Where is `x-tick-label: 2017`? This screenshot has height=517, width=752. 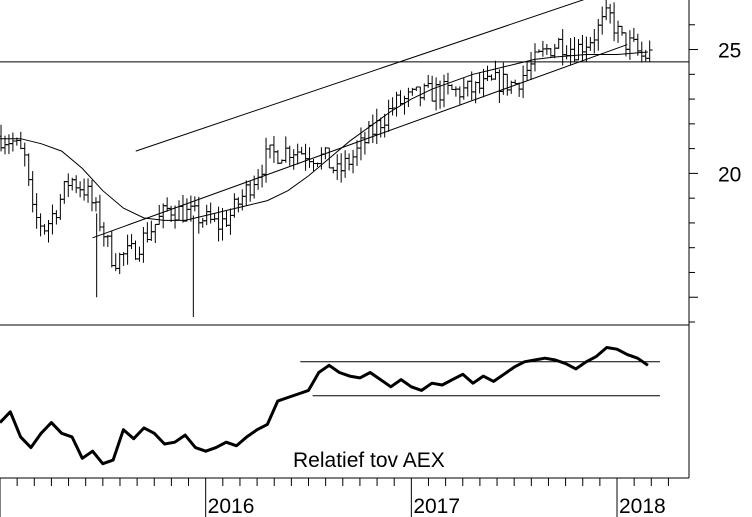 x-tick-label: 2017 is located at coordinates (436, 506).